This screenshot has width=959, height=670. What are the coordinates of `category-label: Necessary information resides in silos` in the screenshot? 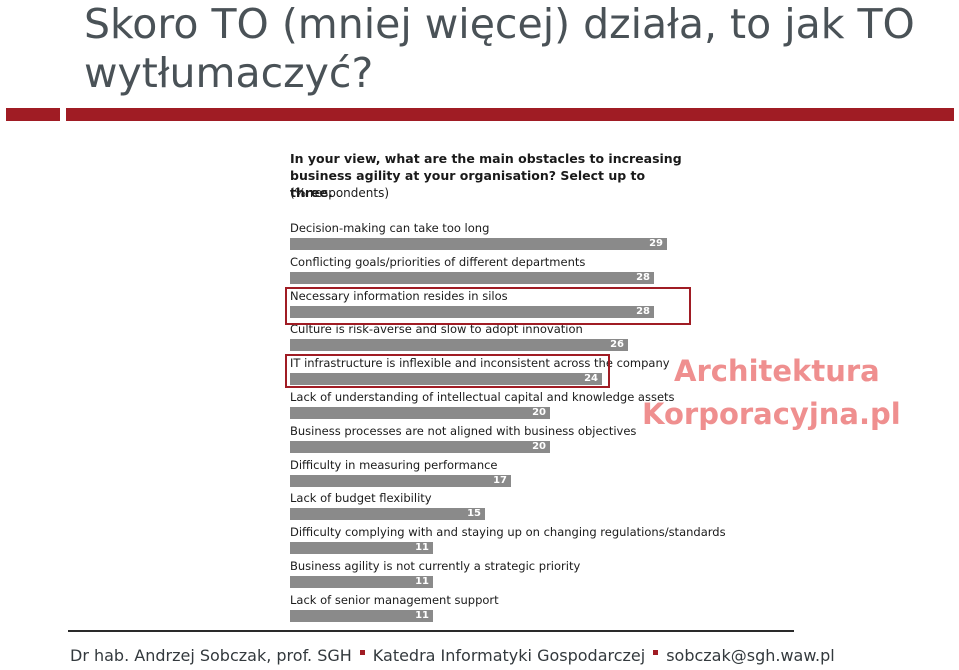 It's located at (399, 295).